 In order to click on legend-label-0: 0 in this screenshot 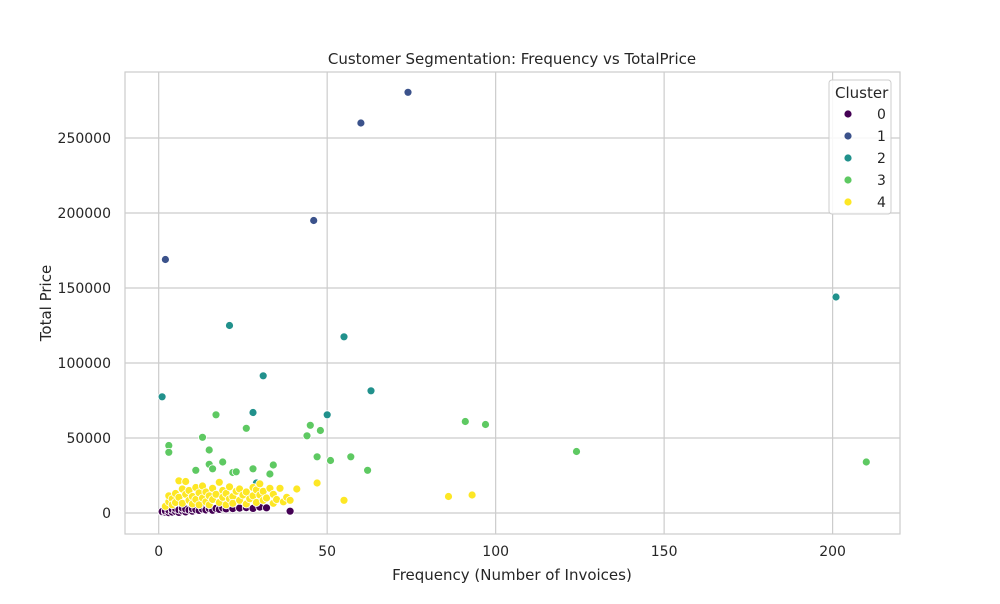, I will do `click(881, 115)`.